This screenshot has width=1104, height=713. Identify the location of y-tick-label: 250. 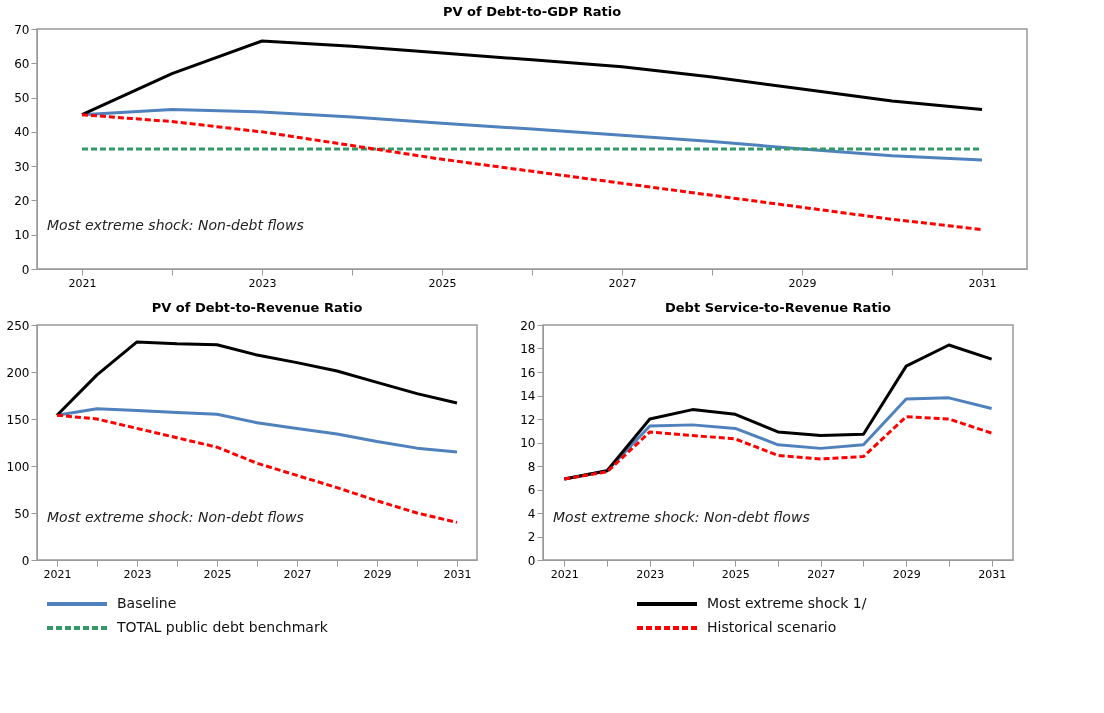
(18, 325).